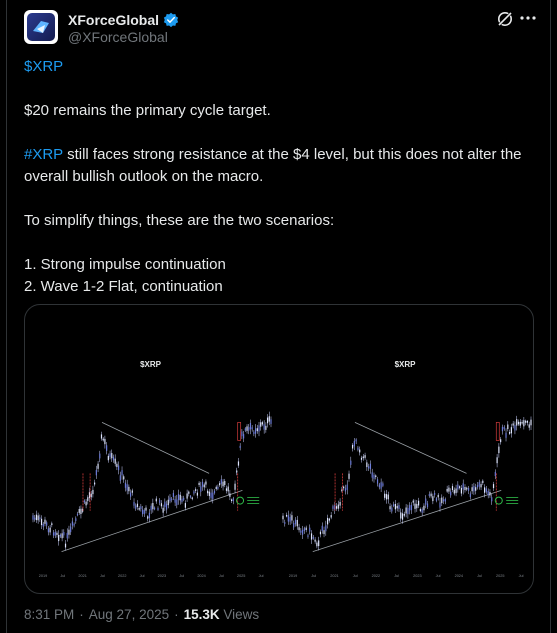  Describe the element at coordinates (129, 614) in the screenshot. I see `post-date: Aug 27, 2025` at that location.